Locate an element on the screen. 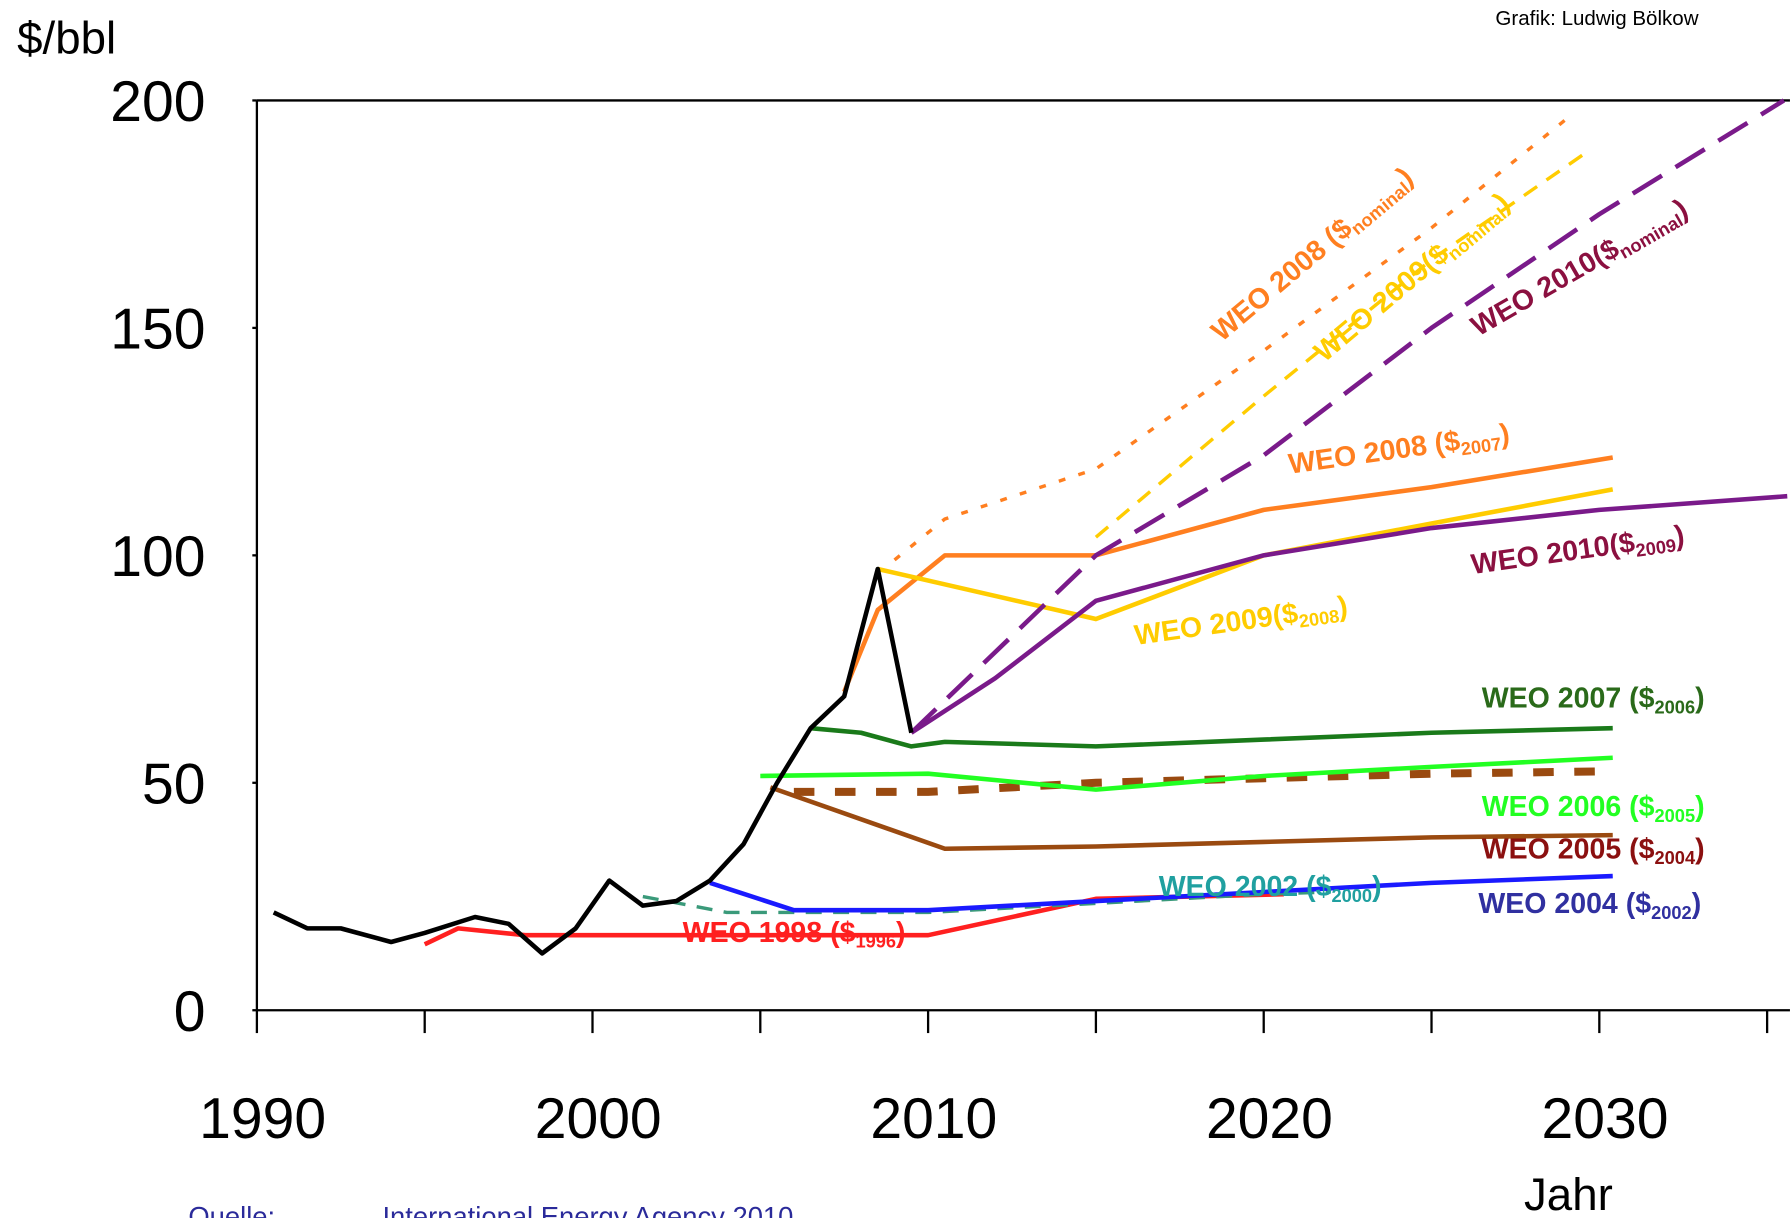  series-label-text: WEO 2005 ($ is located at coordinates (1568, 849).